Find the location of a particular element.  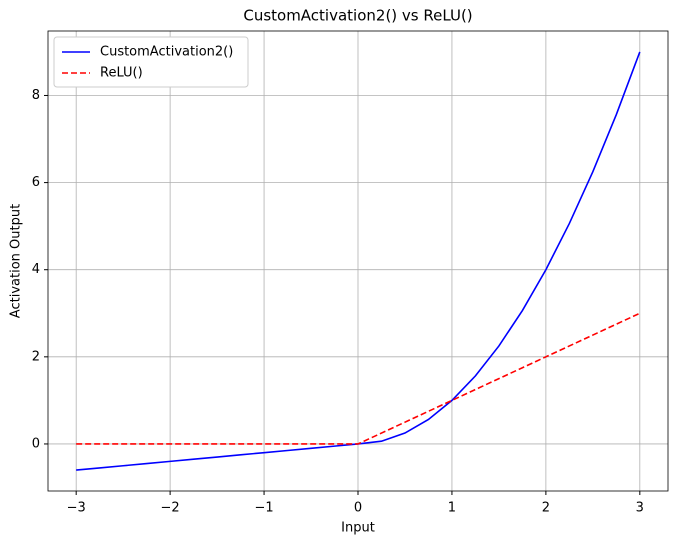

y-tick-label: 4 is located at coordinates (36, 269).